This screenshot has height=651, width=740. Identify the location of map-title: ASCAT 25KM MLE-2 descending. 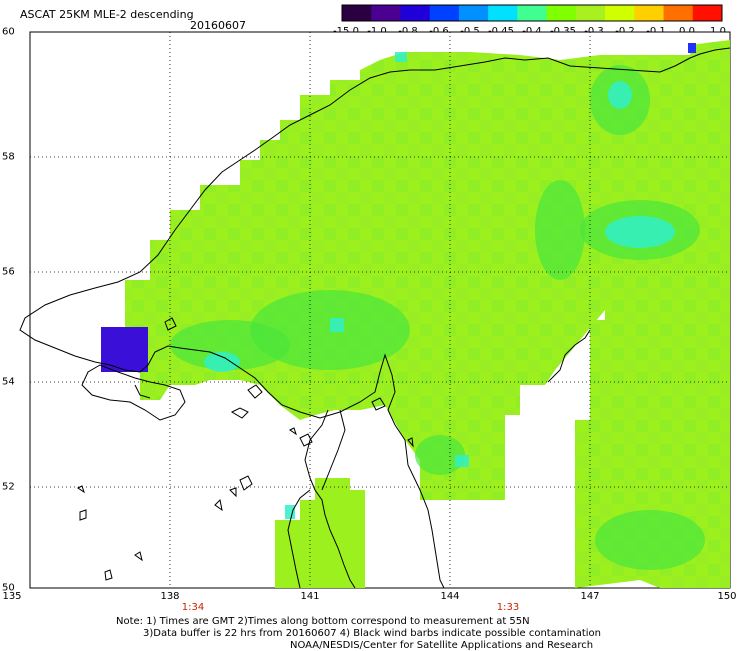
(107, 14).